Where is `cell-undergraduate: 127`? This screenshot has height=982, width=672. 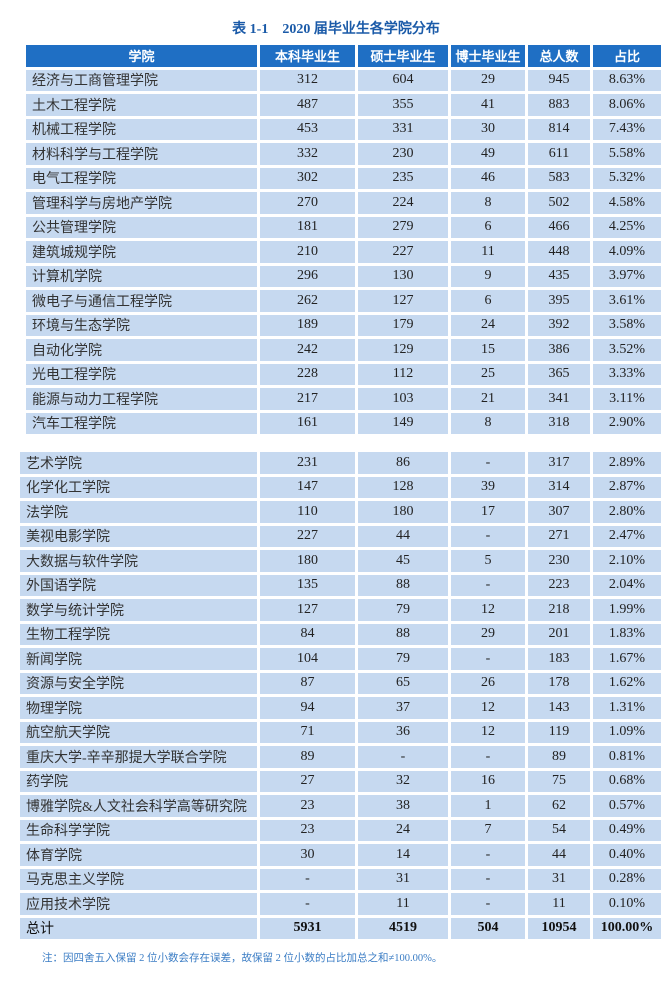
cell-undergraduate: 127 is located at coordinates (307, 610).